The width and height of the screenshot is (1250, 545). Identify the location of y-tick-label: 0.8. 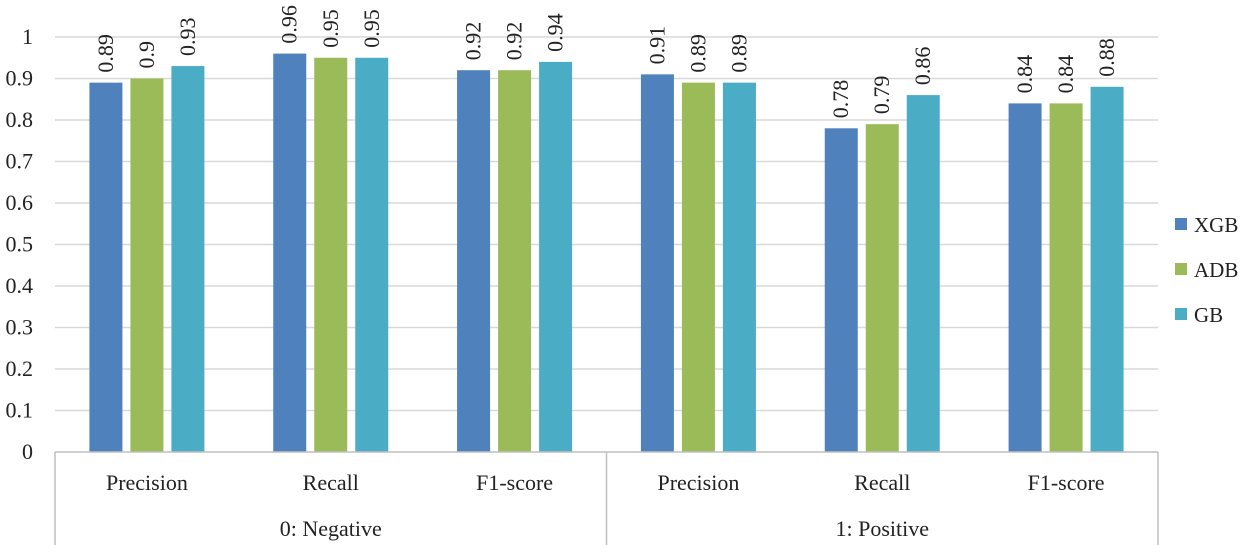
(20, 119).